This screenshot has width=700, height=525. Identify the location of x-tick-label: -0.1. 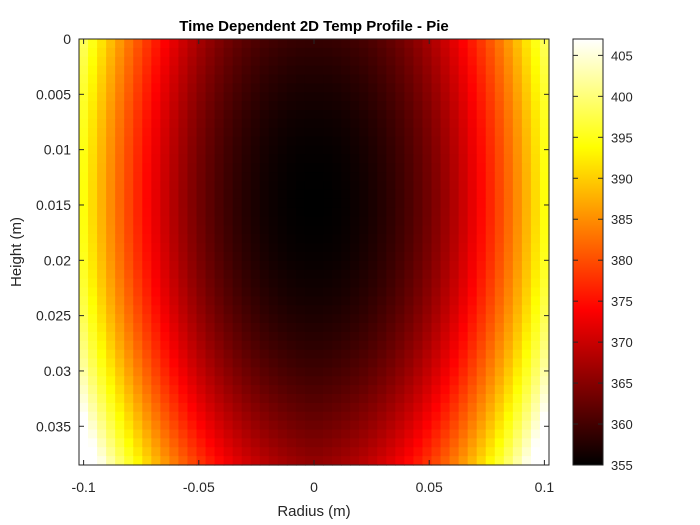
(84, 487).